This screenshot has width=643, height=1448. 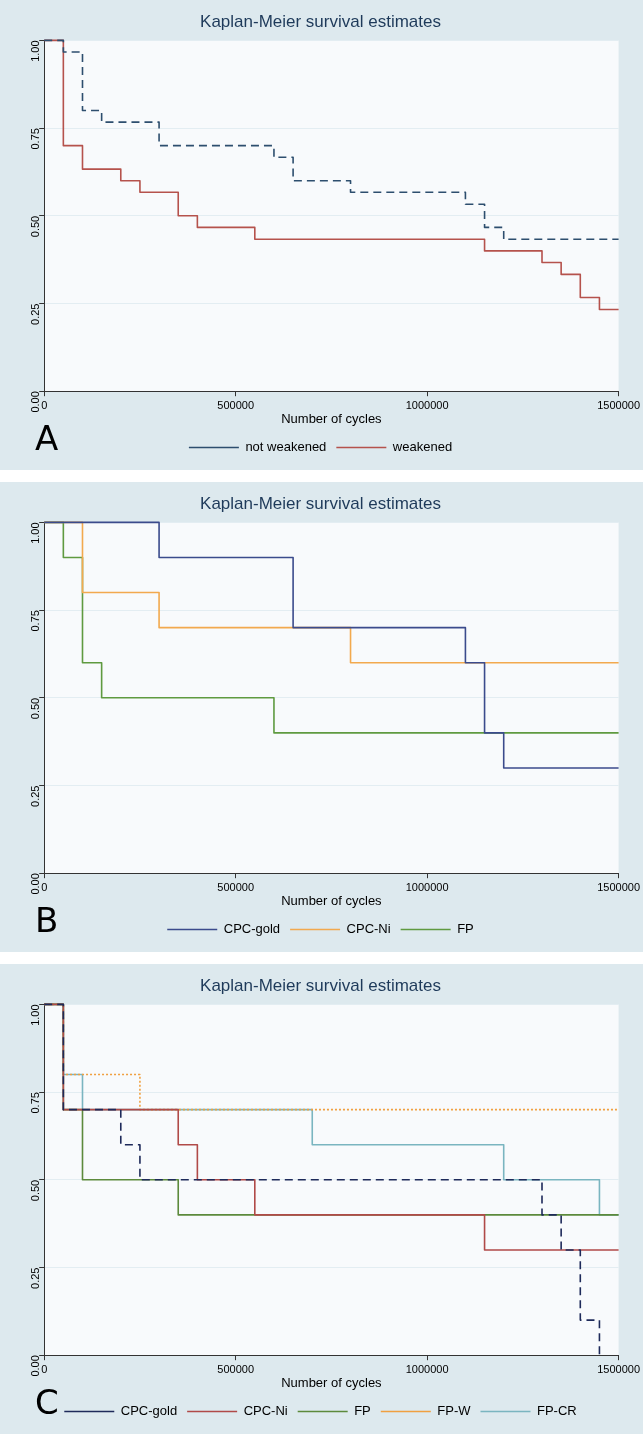 I want to click on text: A, so click(x=47, y=437).